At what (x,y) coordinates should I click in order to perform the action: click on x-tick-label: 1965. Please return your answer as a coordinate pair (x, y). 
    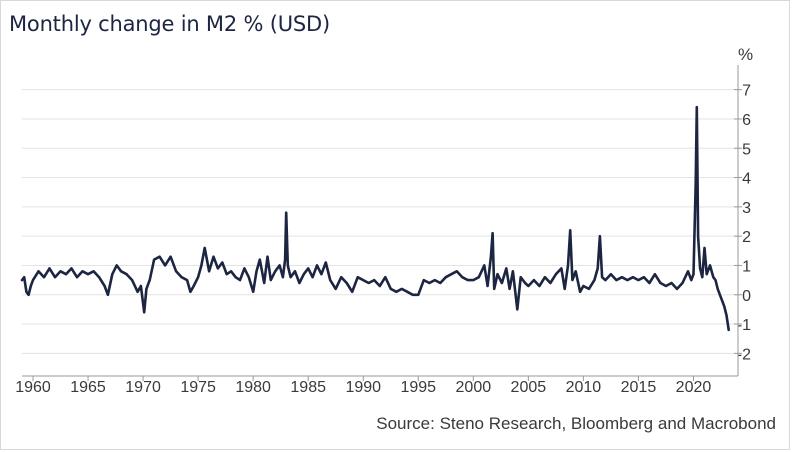
    Looking at the image, I should click on (88, 387).